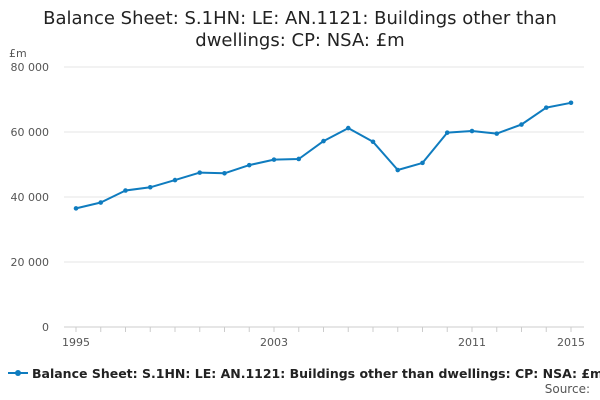 Image resolution: width=600 pixels, height=400 pixels. I want to click on y-tick-label: 60 000, so click(30, 132).